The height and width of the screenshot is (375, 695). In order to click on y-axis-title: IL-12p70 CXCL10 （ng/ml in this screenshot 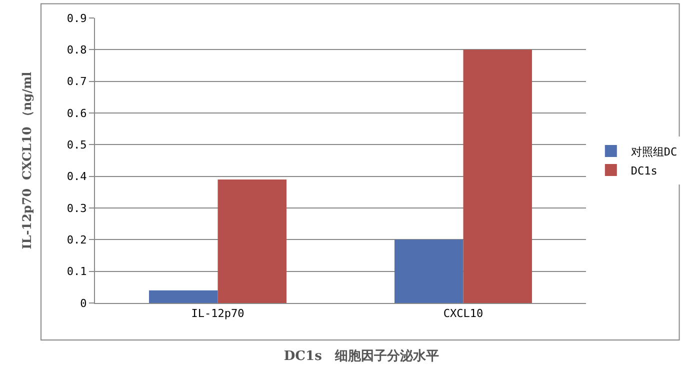, I will do `click(27, 160)`.